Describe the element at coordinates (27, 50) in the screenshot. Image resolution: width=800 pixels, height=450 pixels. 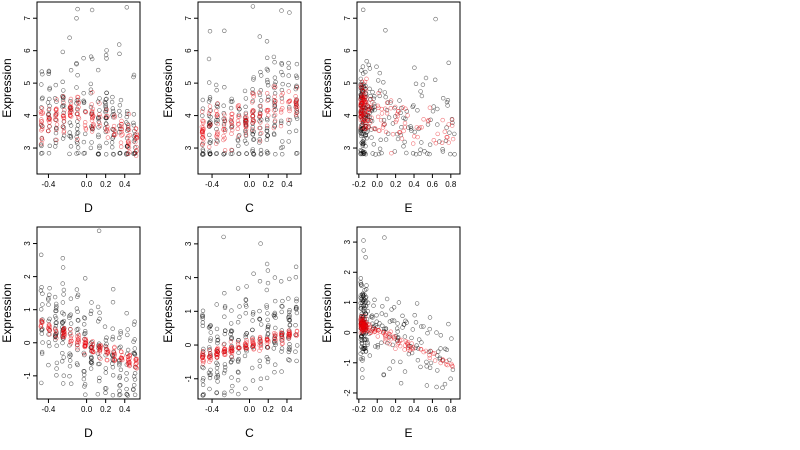
I see `y-tick-label: 6` at that location.